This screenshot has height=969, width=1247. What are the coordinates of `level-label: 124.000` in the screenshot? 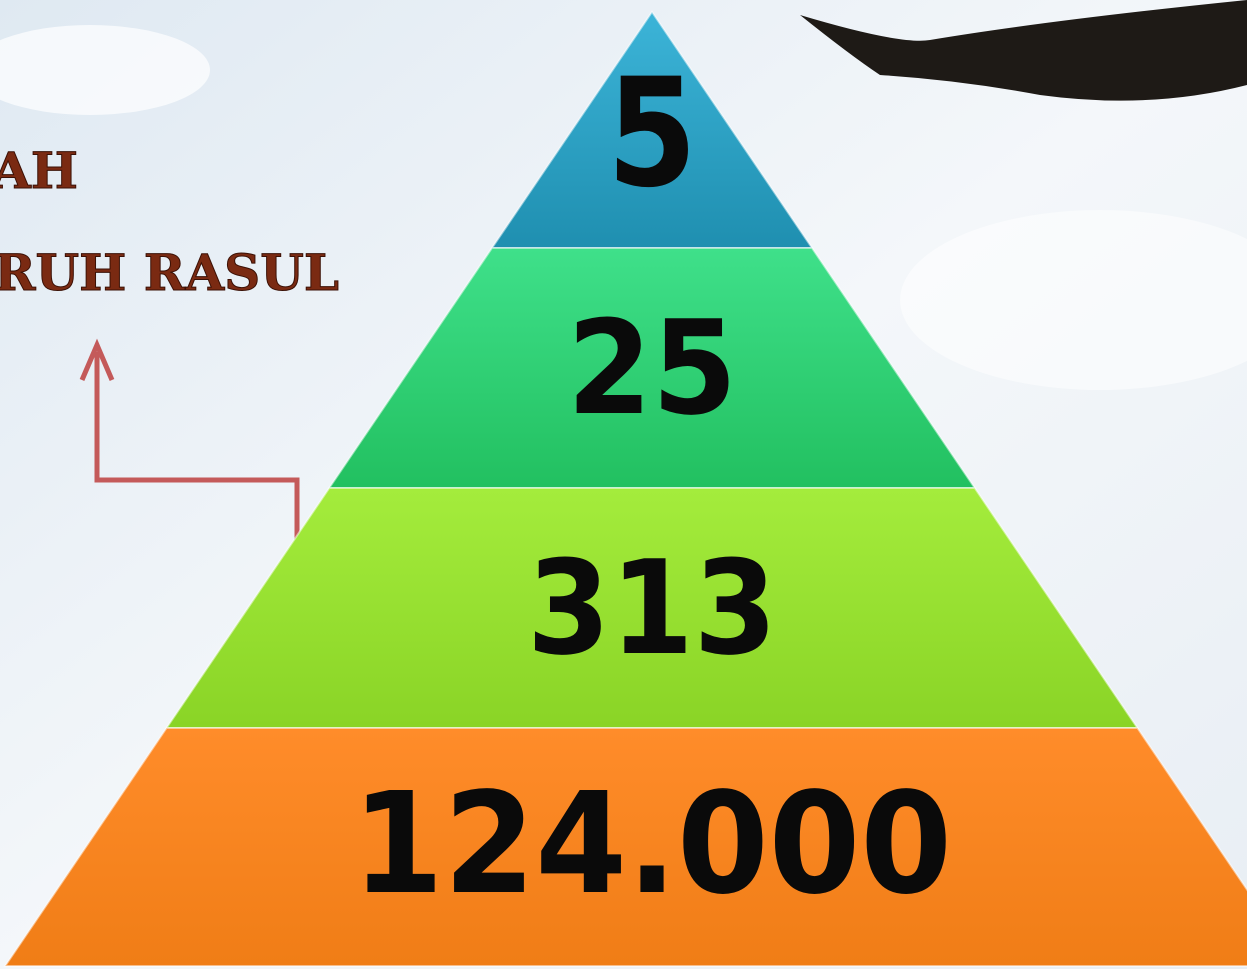 It's located at (652, 844).